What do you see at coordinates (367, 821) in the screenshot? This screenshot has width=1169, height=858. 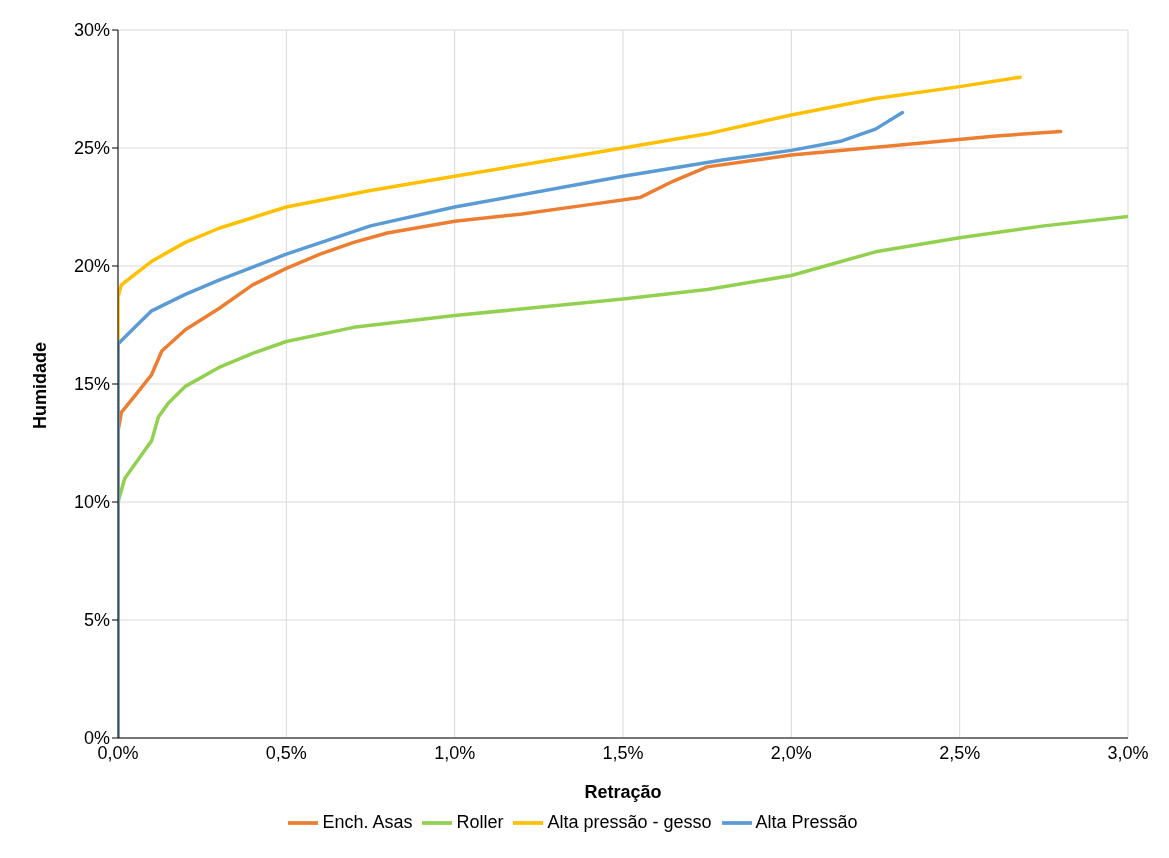 I see `legend-label: Ench. Asas` at bounding box center [367, 821].